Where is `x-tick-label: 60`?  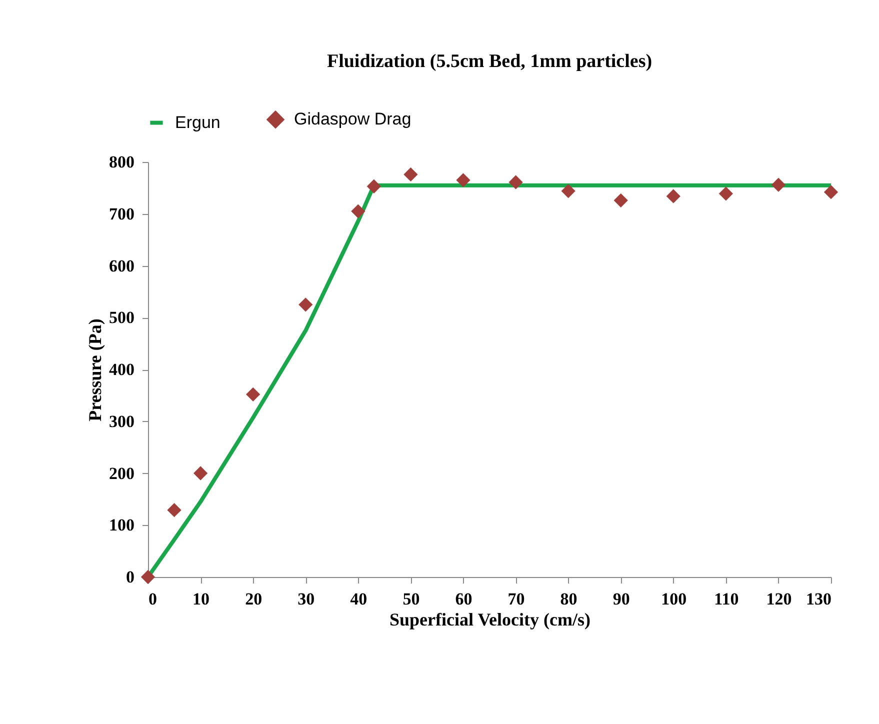 x-tick-label: 60 is located at coordinates (463, 599).